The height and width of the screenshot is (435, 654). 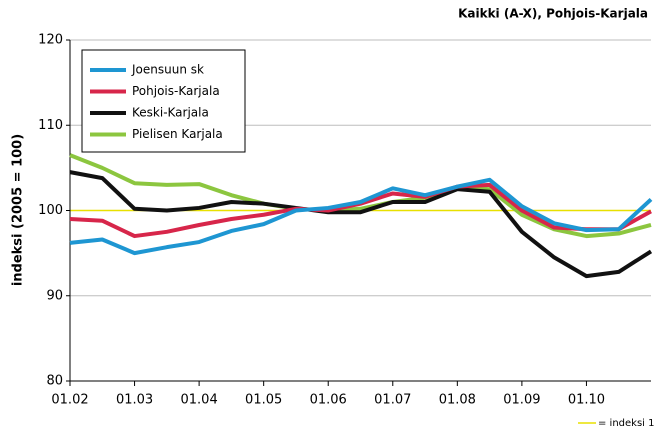 I want to click on x-tick-label: 01.02, so click(x=69, y=400).